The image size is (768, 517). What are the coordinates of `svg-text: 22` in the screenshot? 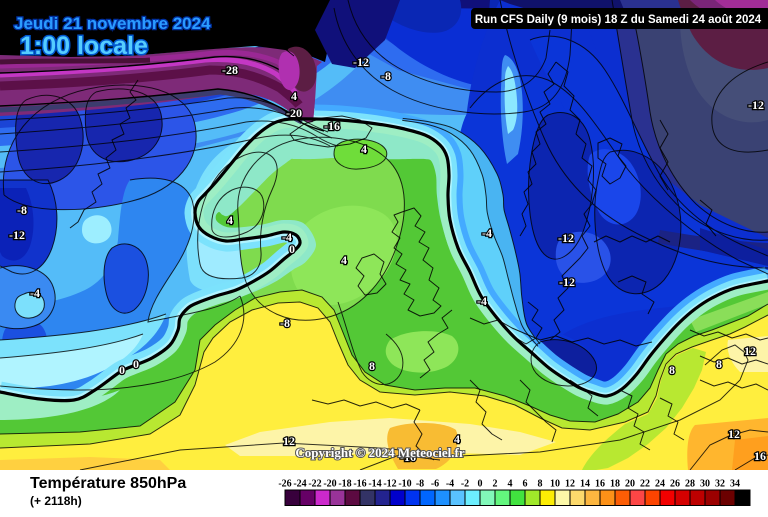 It's located at (645, 484).